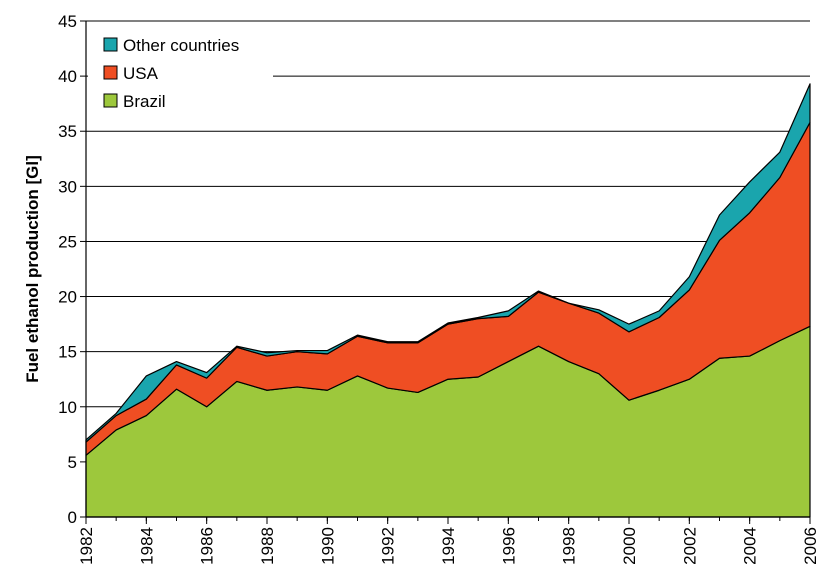 The width and height of the screenshot is (816, 577). What do you see at coordinates (388, 546) in the screenshot?
I see `x-tick-label: 1992` at bounding box center [388, 546].